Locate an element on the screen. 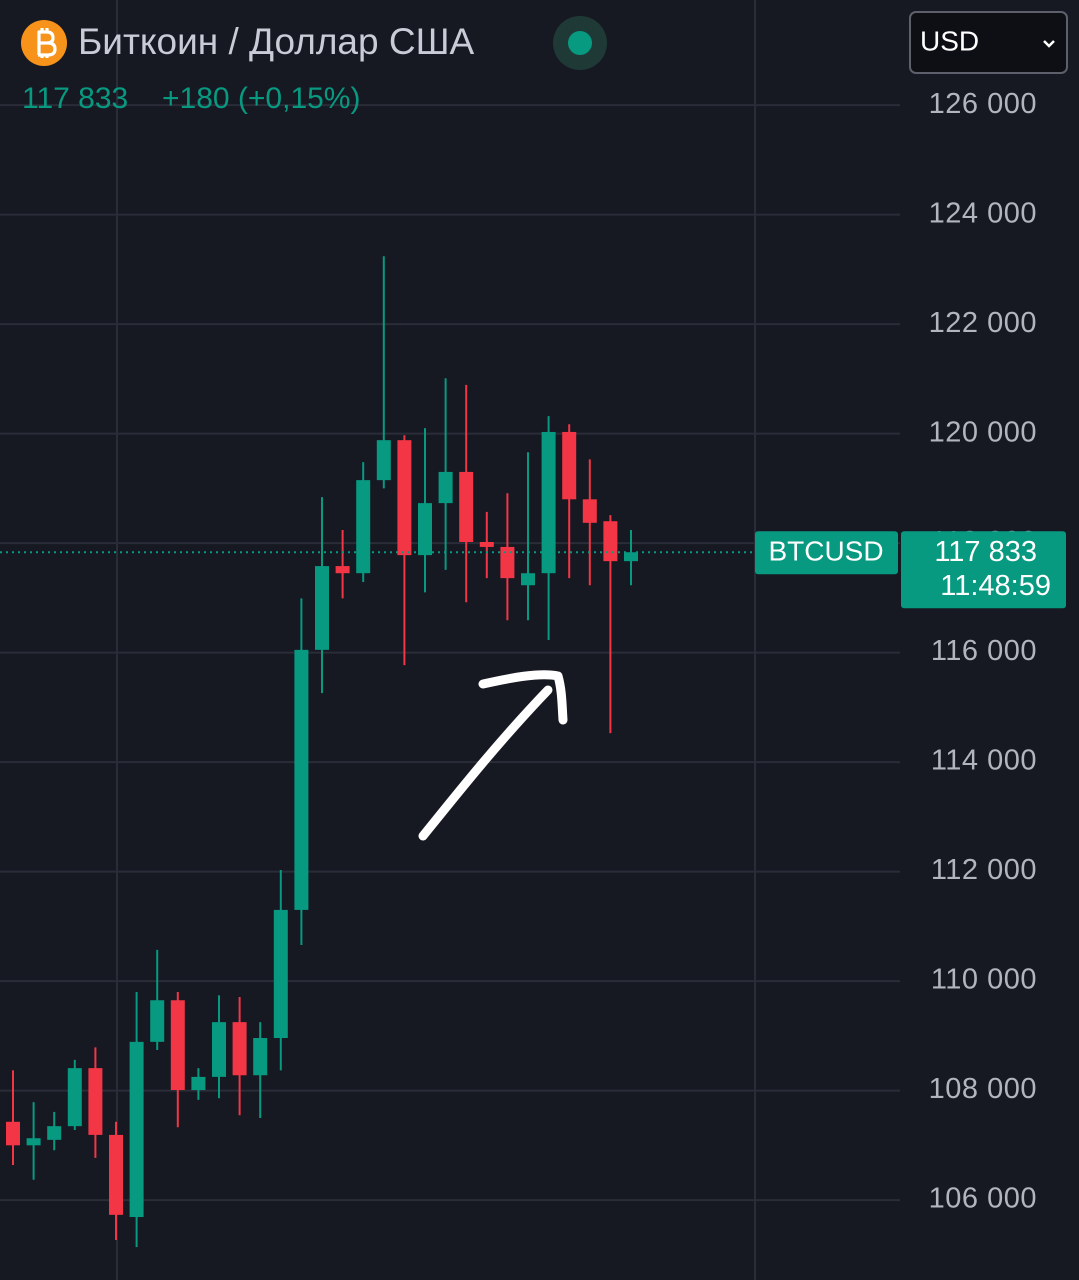 Image resolution: width=1079 pixels, height=1280 pixels. y-tick-label: 108 000 is located at coordinates (983, 1089).